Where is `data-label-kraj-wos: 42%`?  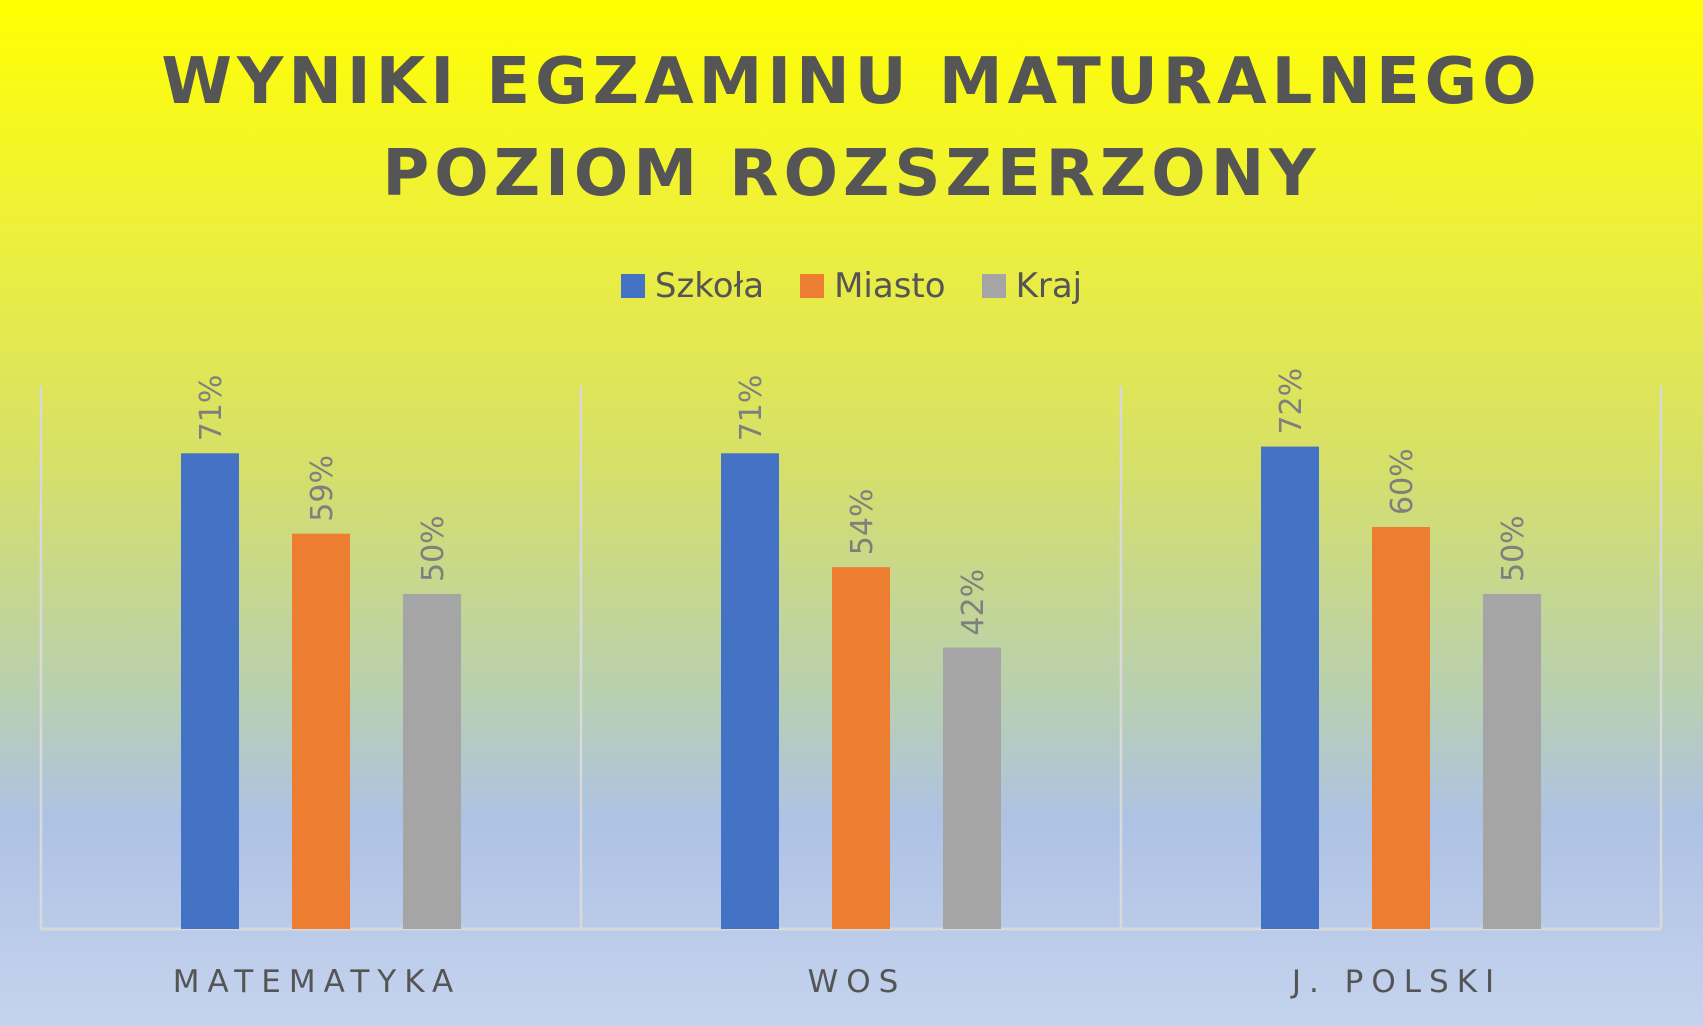
data-label-kraj-wos: 42% is located at coordinates (973, 602).